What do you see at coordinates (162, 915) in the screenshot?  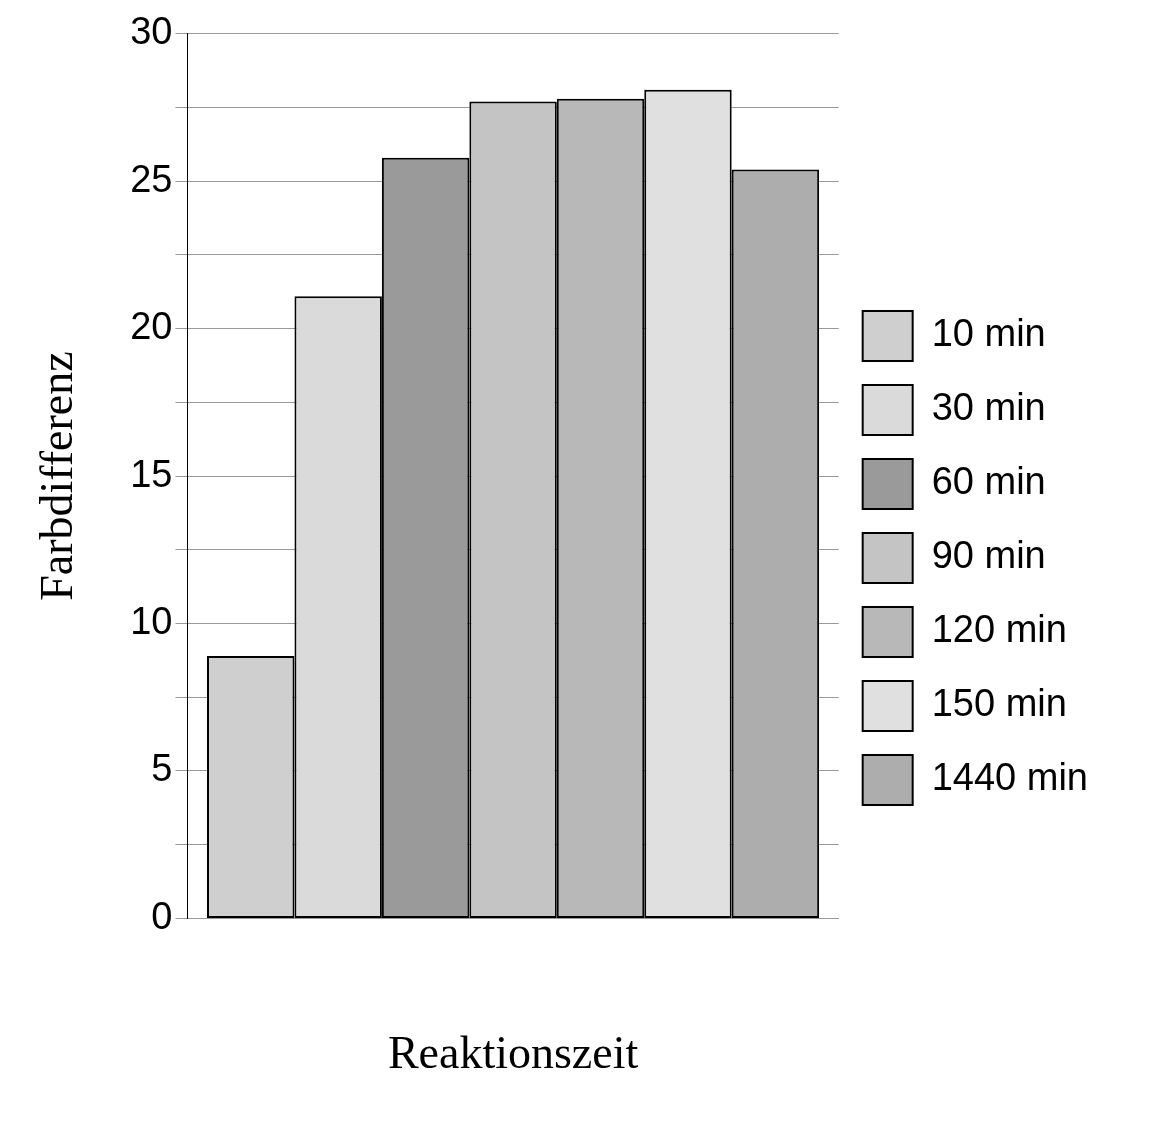 I see `y-tick-label: 0` at bounding box center [162, 915].